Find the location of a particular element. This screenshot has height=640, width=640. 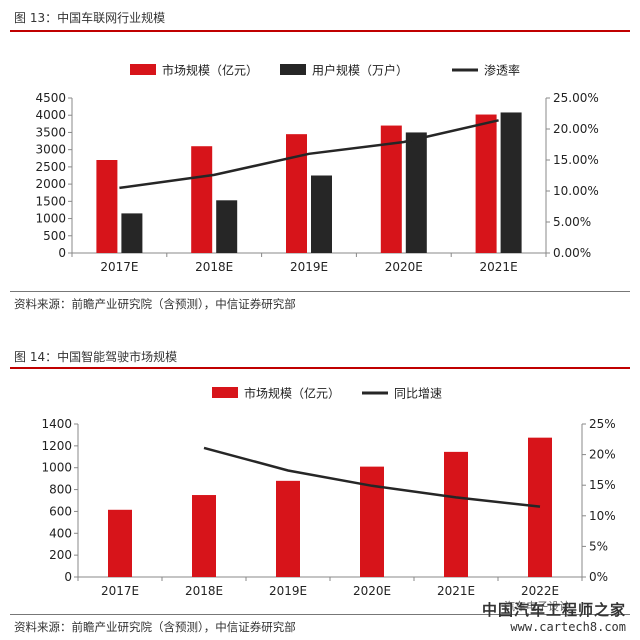

legend-label: 渗透率 is located at coordinates (502, 70).